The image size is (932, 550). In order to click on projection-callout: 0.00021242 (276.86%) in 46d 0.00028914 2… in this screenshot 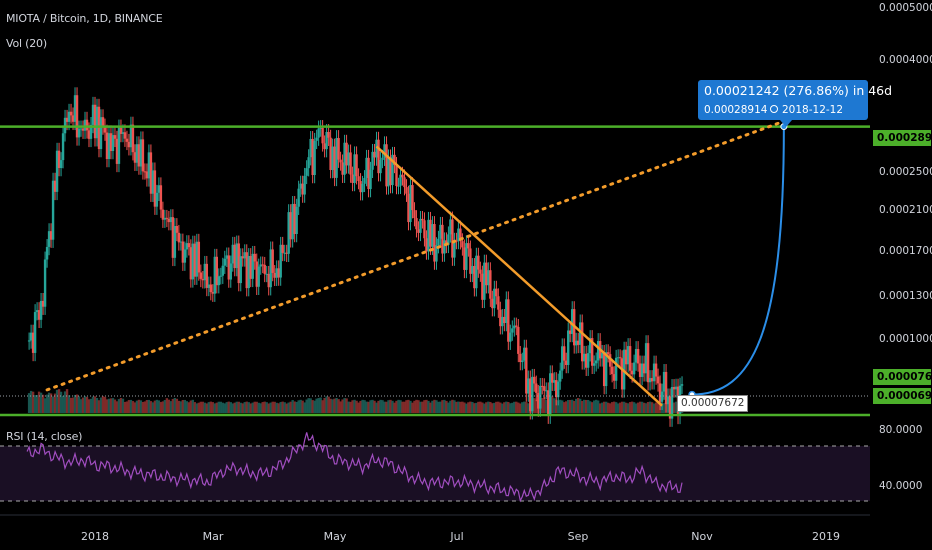, I will do `click(795, 103)`.